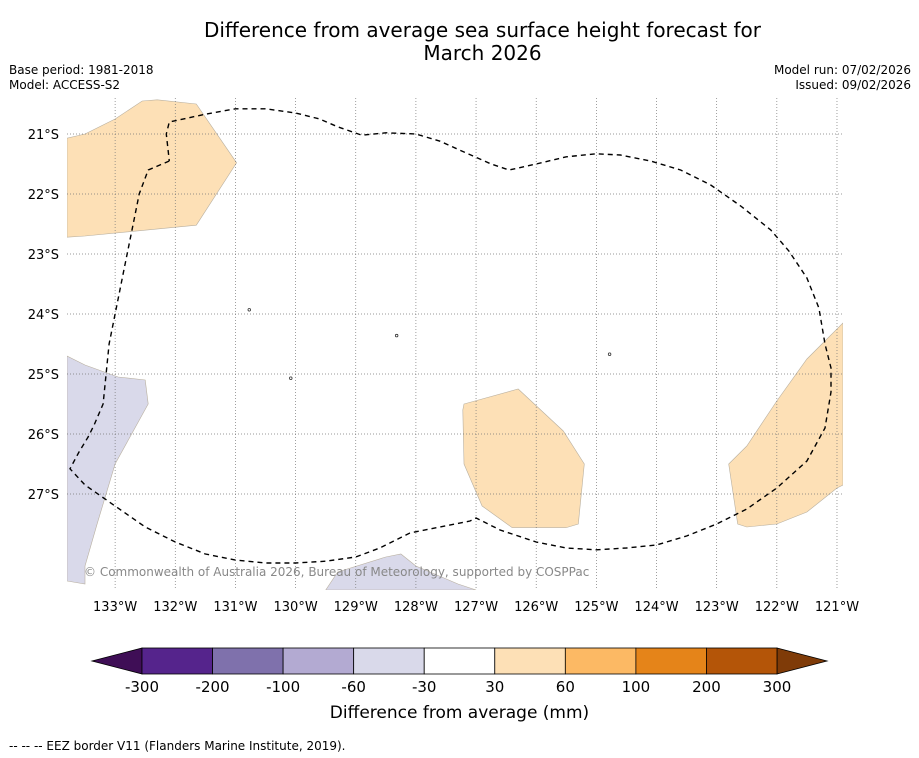 This screenshot has width=919, height=758. What do you see at coordinates (116, 661) in the screenshot?
I see `colorbar-under-arrow` at bounding box center [116, 661].